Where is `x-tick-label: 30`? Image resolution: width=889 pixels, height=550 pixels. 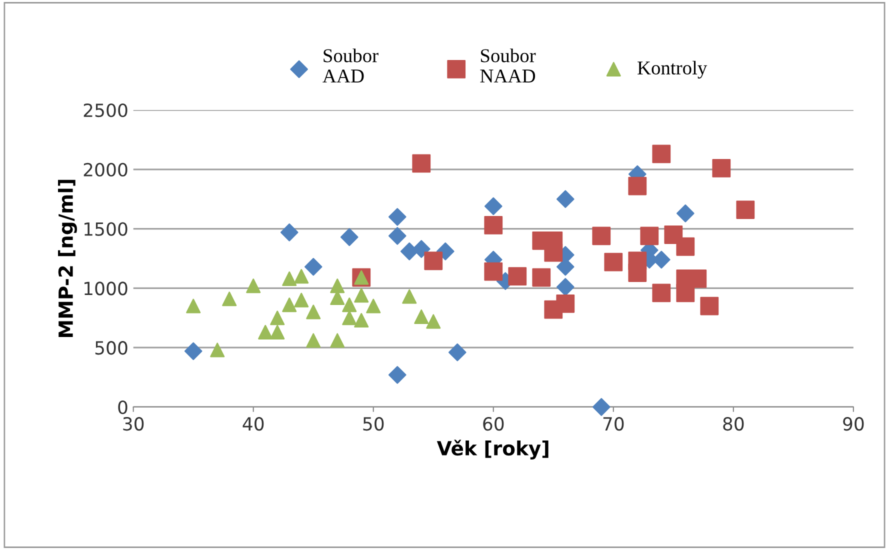 x-tick-label: 30 is located at coordinates (133, 424).